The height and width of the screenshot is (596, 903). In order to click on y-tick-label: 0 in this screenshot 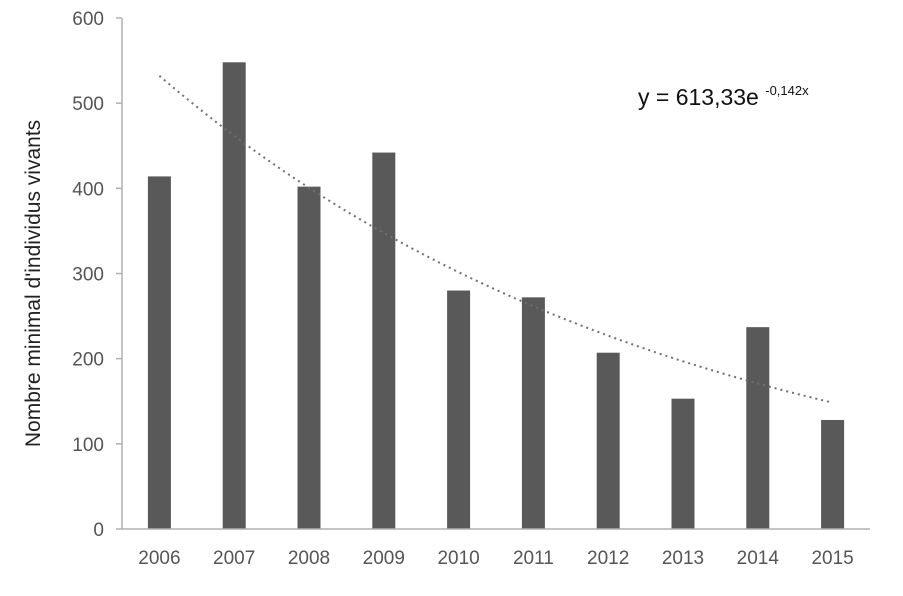, I will do `click(98, 530)`.